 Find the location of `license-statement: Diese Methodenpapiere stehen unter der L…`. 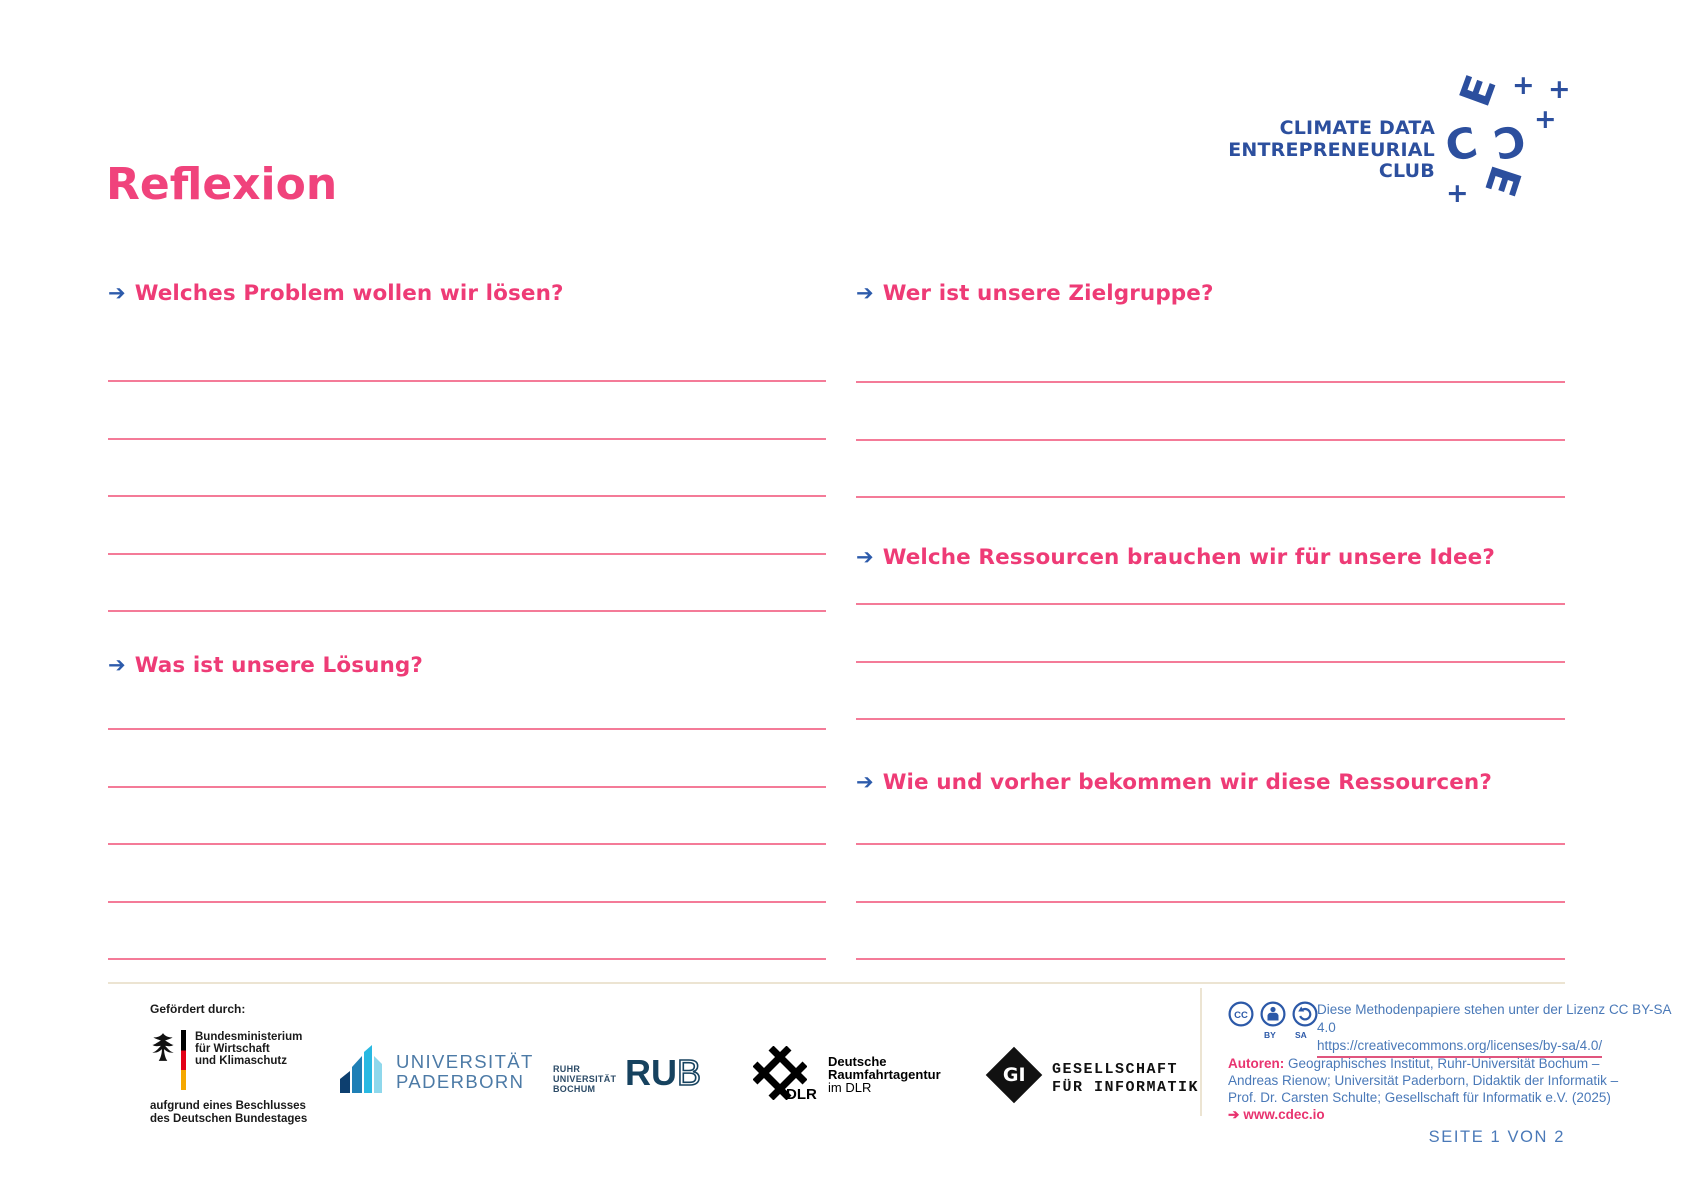

license-statement: Diese Methodenpapiere stehen unter der L… is located at coordinates (1494, 1018).